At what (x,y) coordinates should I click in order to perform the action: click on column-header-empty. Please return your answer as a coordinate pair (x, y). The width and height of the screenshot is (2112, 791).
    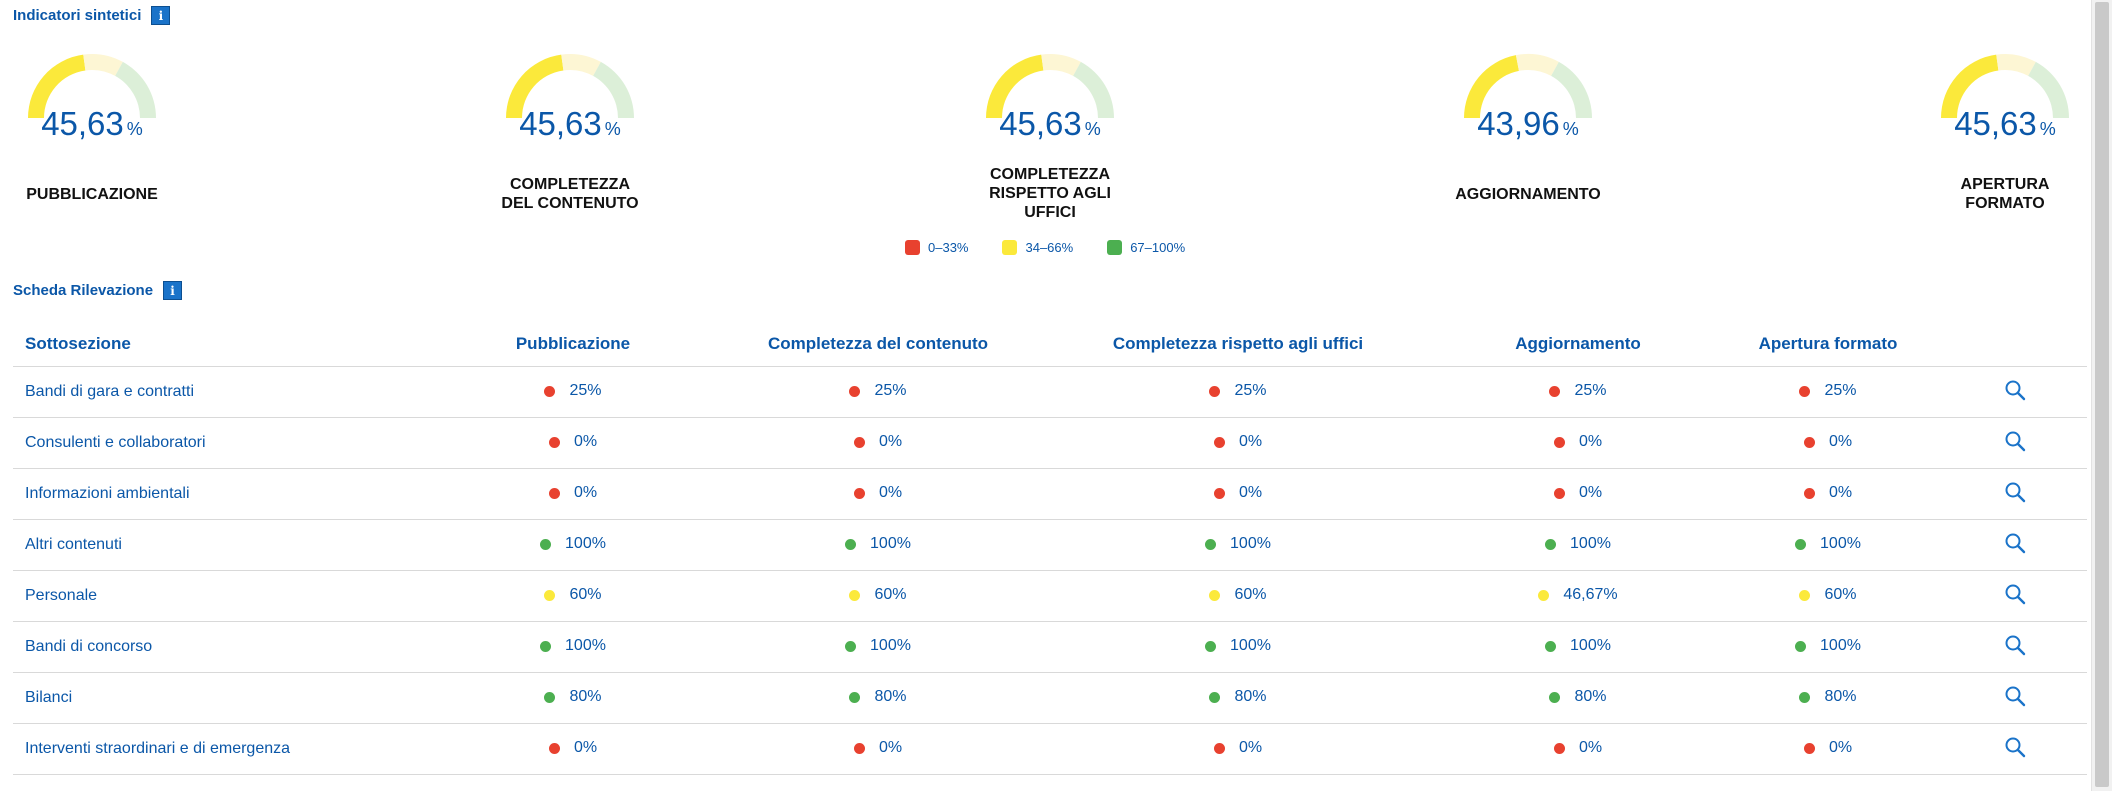
    Looking at the image, I should click on (2015, 344).